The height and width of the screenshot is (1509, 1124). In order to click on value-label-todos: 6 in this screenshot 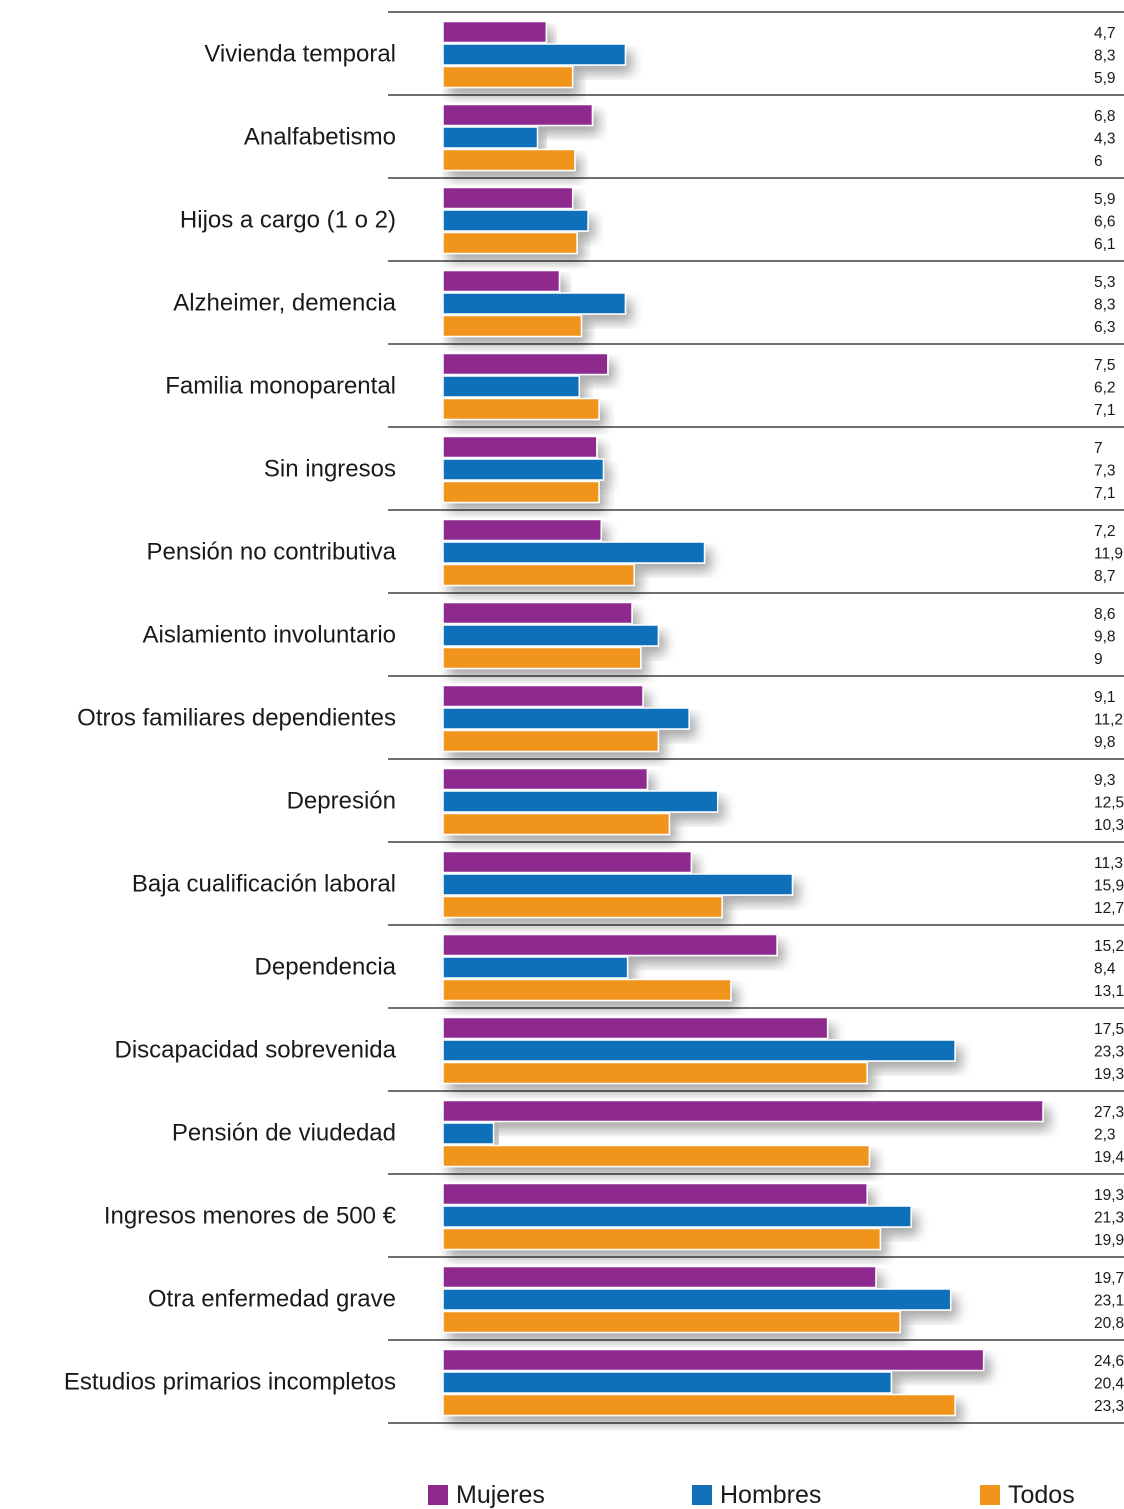, I will do `click(1098, 161)`.